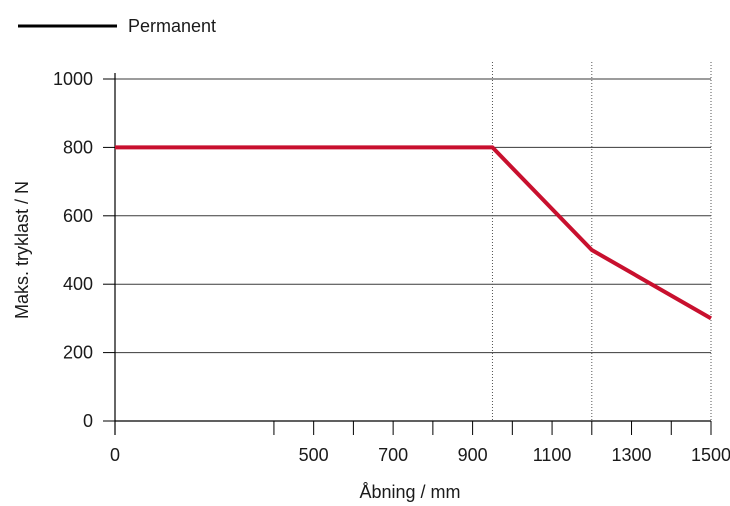  What do you see at coordinates (420, 455) in the screenshot?
I see `x-tick-labels: 0 500 700 900 1100 1300 1500` at bounding box center [420, 455].